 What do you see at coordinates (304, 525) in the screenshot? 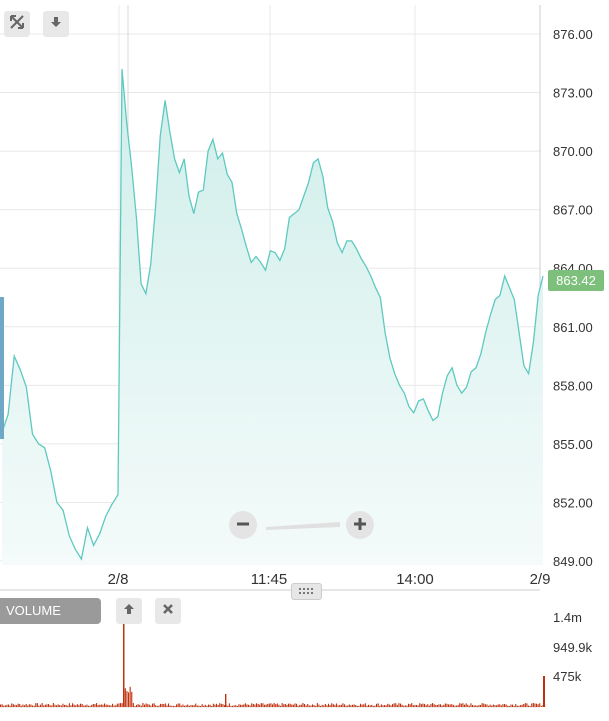
I see `zoom-slider` at bounding box center [304, 525].